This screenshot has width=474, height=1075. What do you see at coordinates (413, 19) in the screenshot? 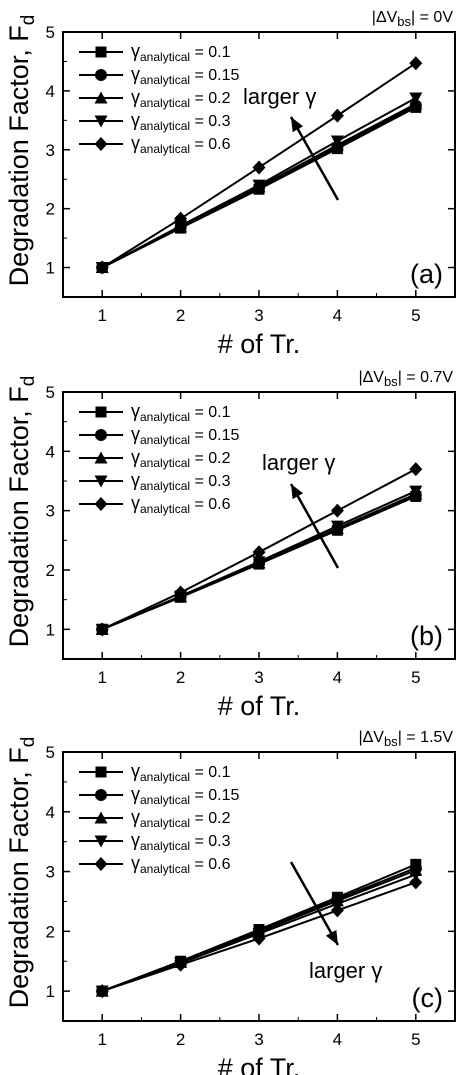
I see `condition-label: |ΔVbs| = 0V` at bounding box center [413, 19].